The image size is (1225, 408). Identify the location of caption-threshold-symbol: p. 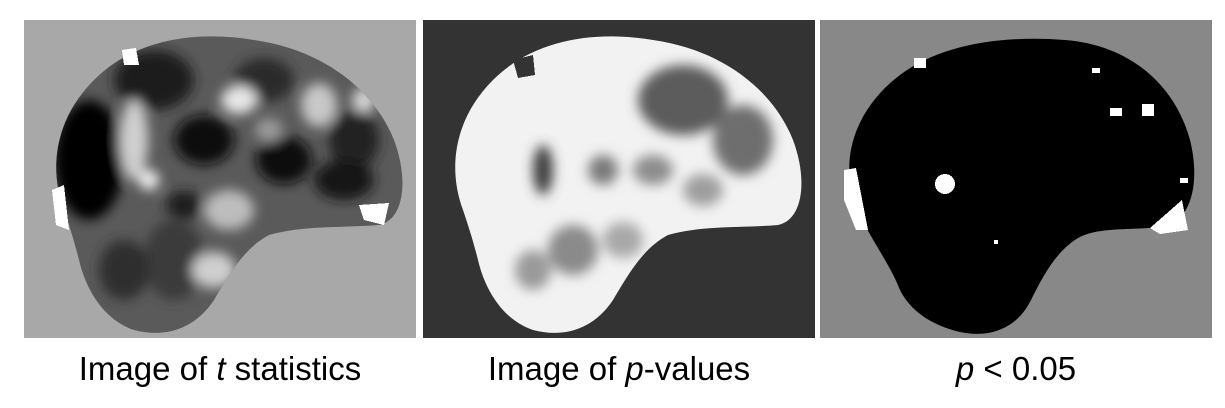
(965, 368).